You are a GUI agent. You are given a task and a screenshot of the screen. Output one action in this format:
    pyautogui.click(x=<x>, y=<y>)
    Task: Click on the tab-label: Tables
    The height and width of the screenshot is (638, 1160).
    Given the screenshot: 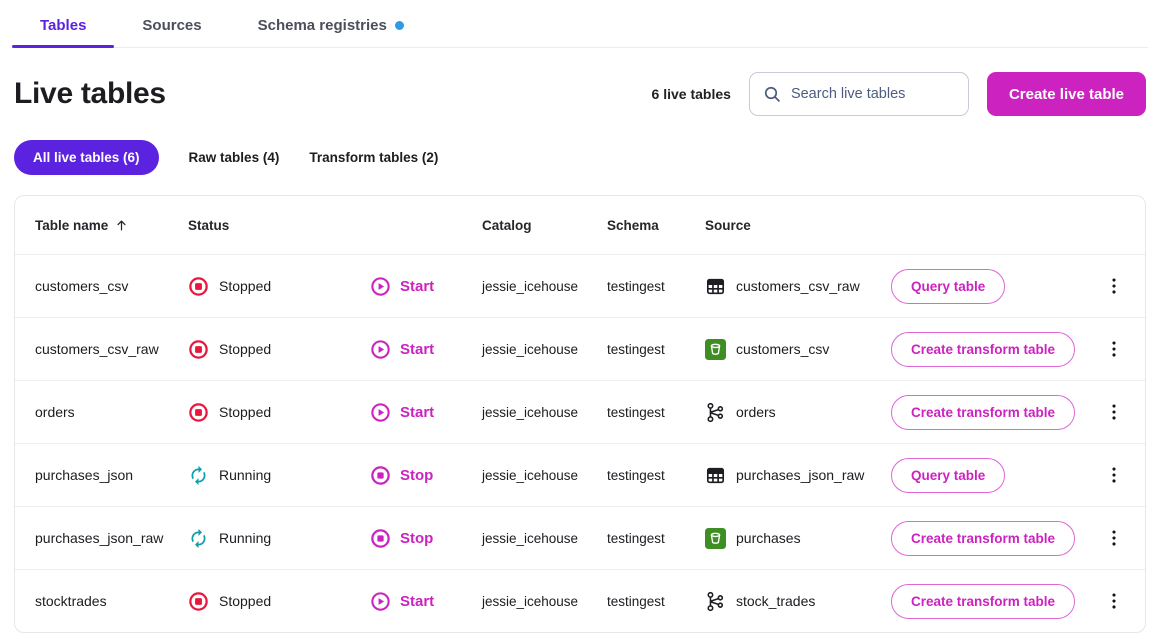 What is the action you would take?
    pyautogui.click(x=63, y=25)
    